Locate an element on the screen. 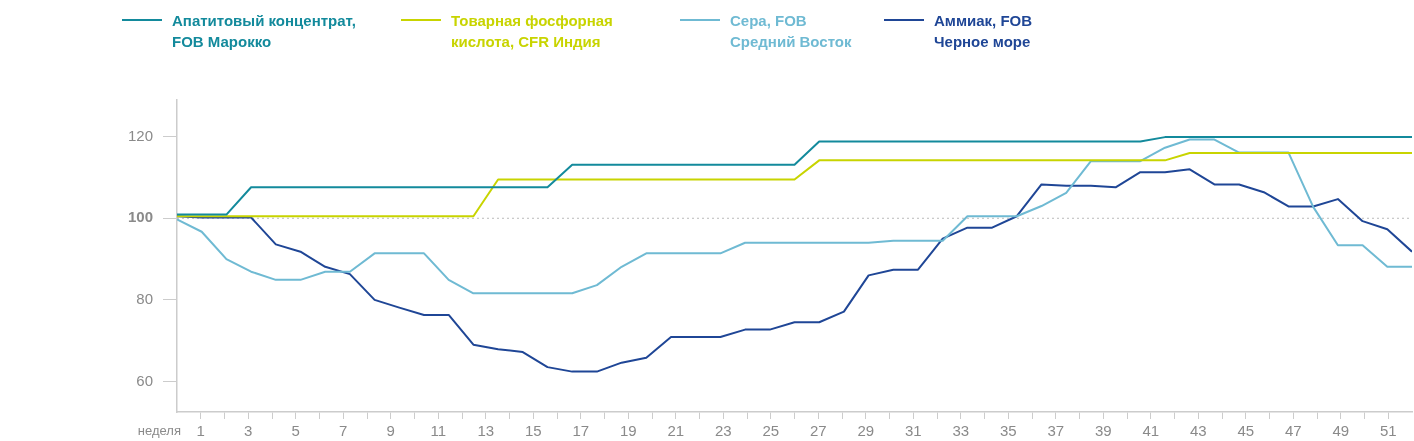 The width and height of the screenshot is (1414, 441). x-tick-label: 39 is located at coordinates (1103, 431).